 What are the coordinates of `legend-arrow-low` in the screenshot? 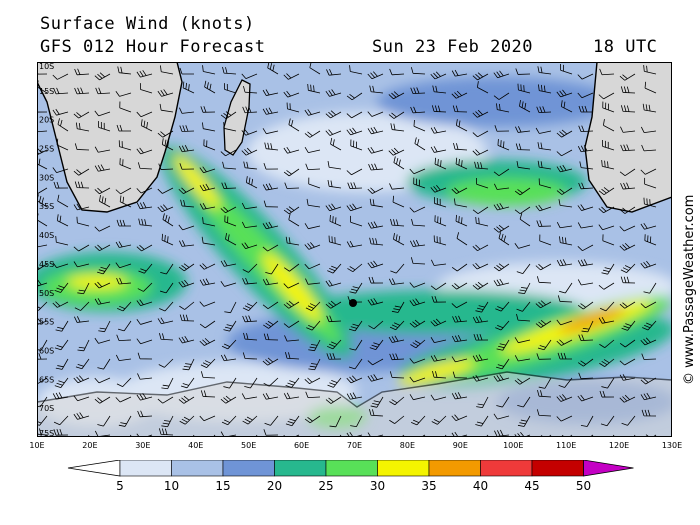 It's located at (94, 468).